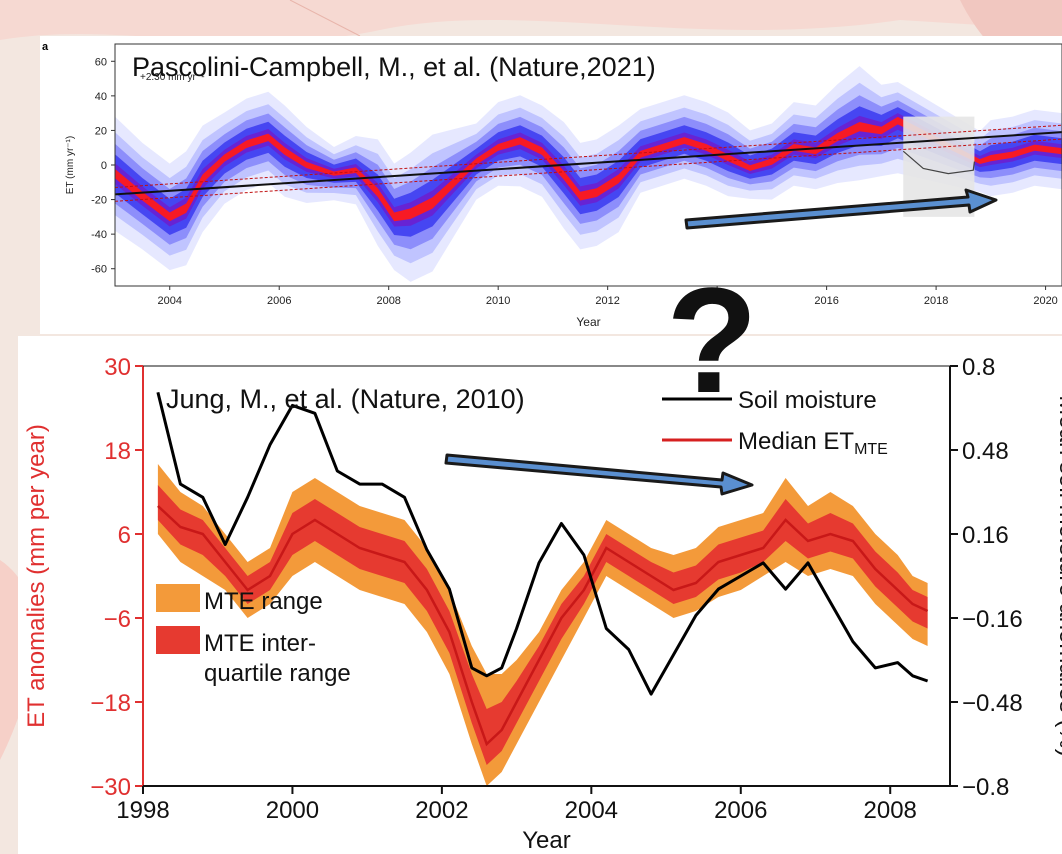 The height and width of the screenshot is (854, 1062). Describe the element at coordinates (992, 619) in the screenshot. I see `right-y-tick-label: −0.16` at that location.